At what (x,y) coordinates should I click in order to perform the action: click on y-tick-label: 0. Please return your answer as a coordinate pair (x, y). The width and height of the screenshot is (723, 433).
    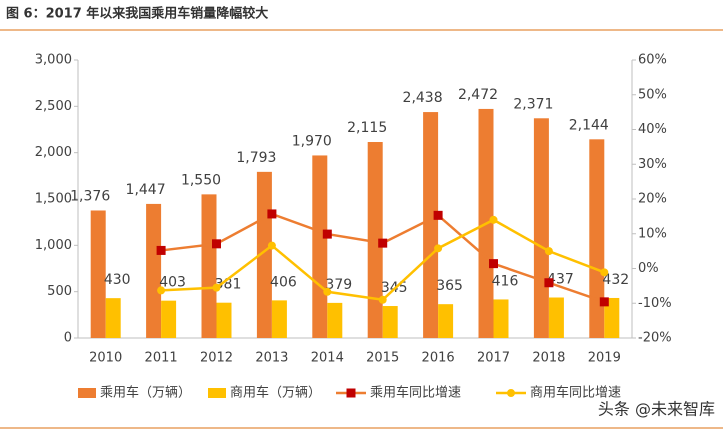
    Looking at the image, I should click on (68, 338).